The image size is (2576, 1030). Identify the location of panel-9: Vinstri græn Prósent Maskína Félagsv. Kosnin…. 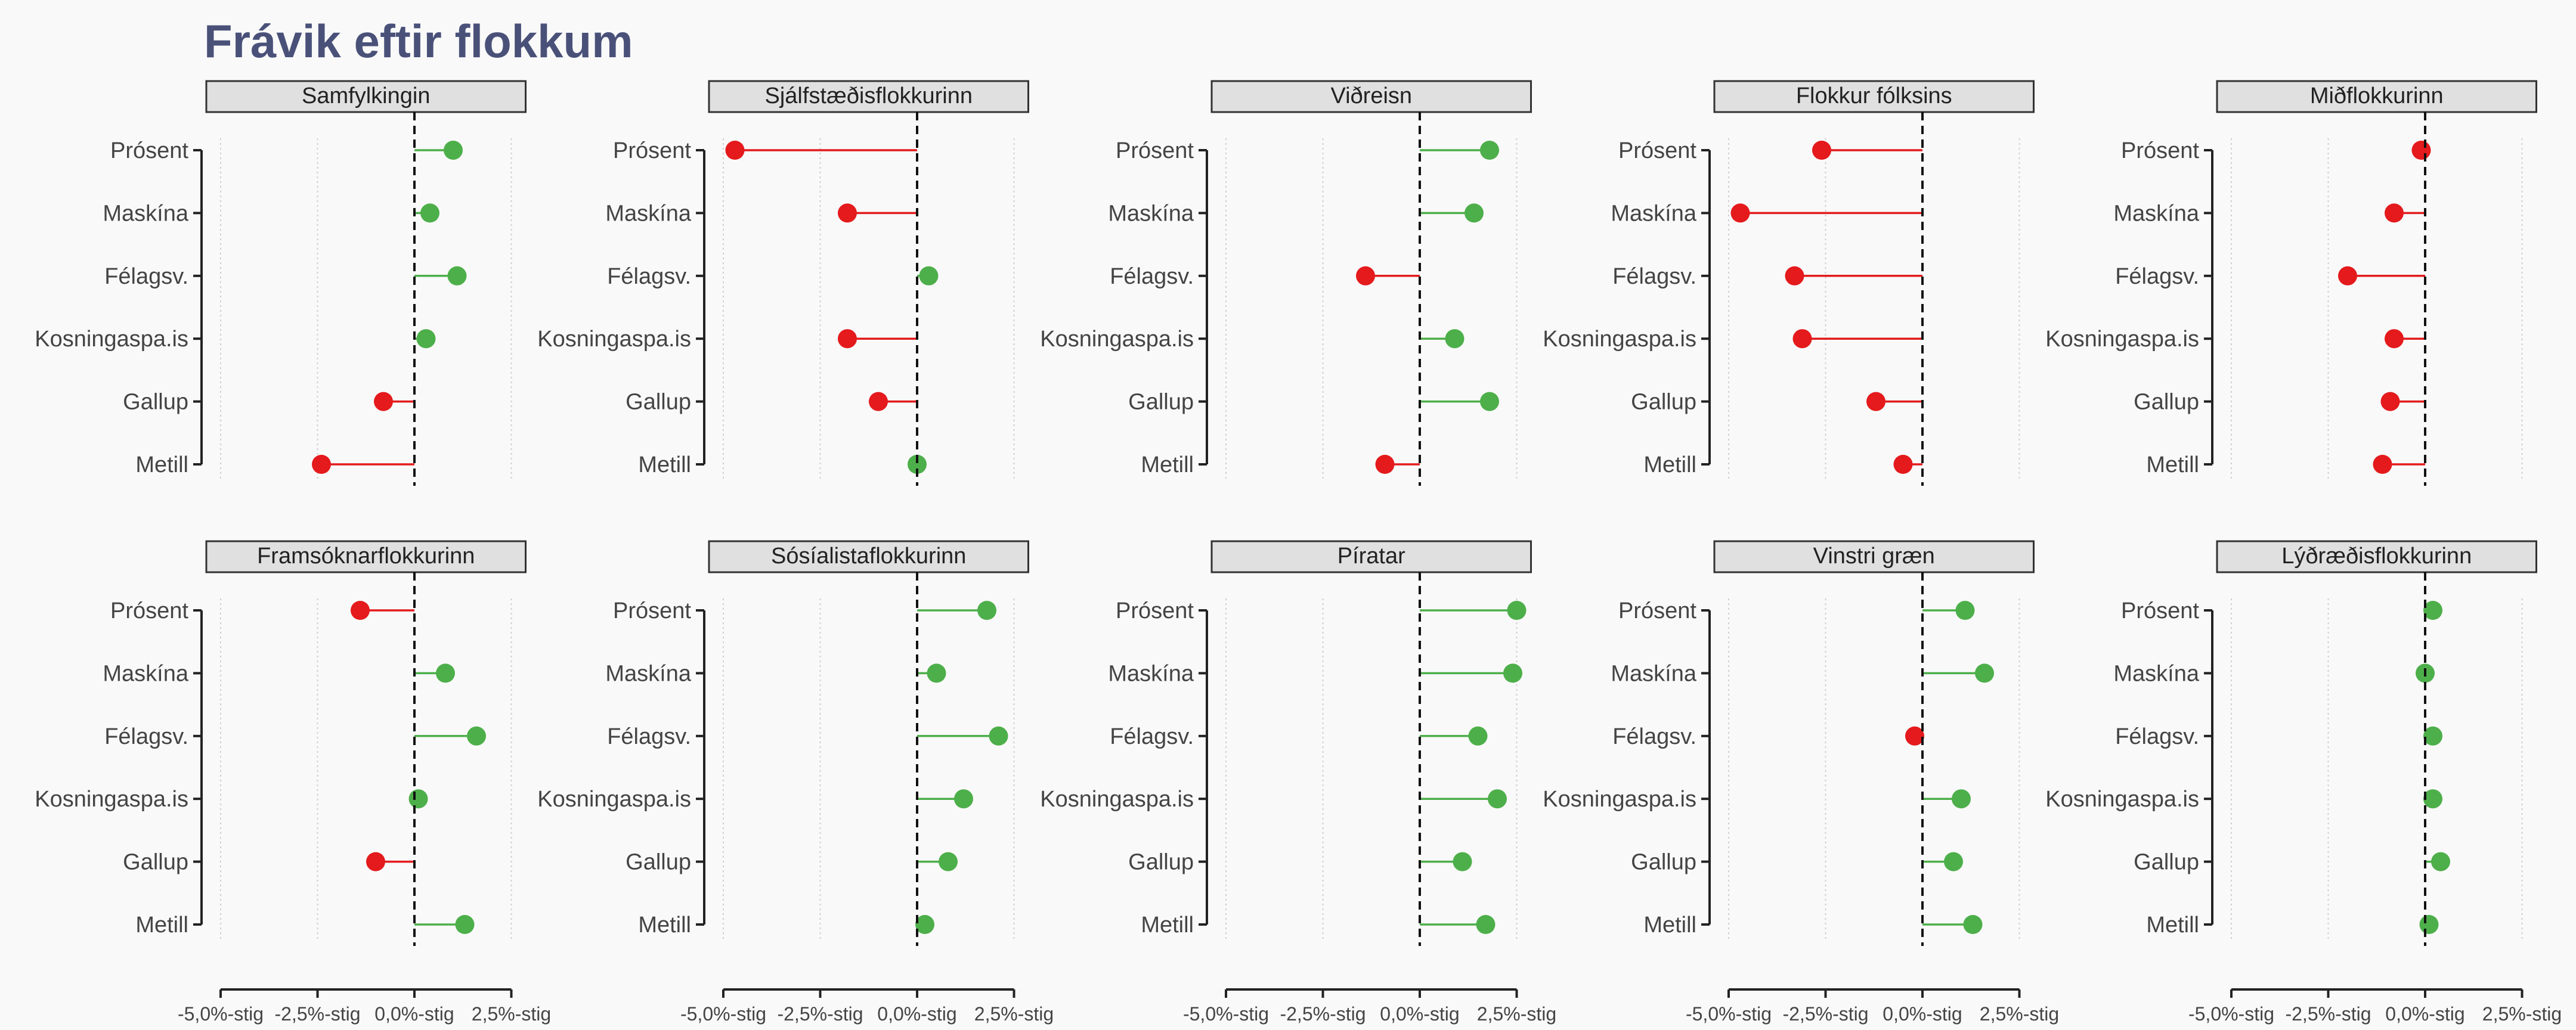
(1801, 782).